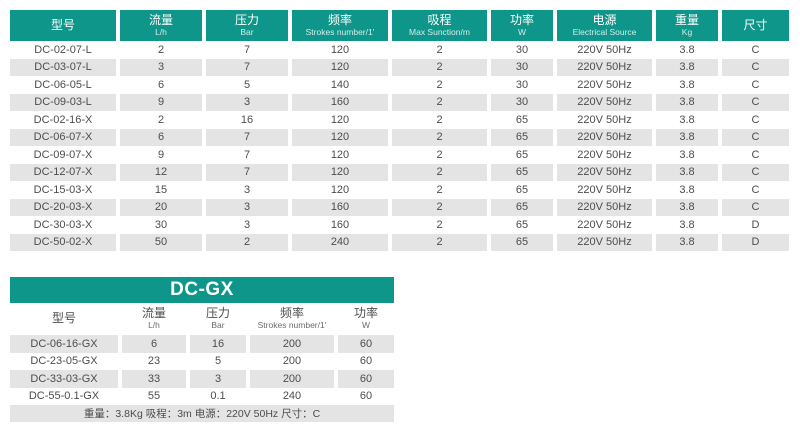 This screenshot has width=800, height=428. Describe the element at coordinates (63, 190) in the screenshot. I see `model-cell: DC-15-03-X` at that location.